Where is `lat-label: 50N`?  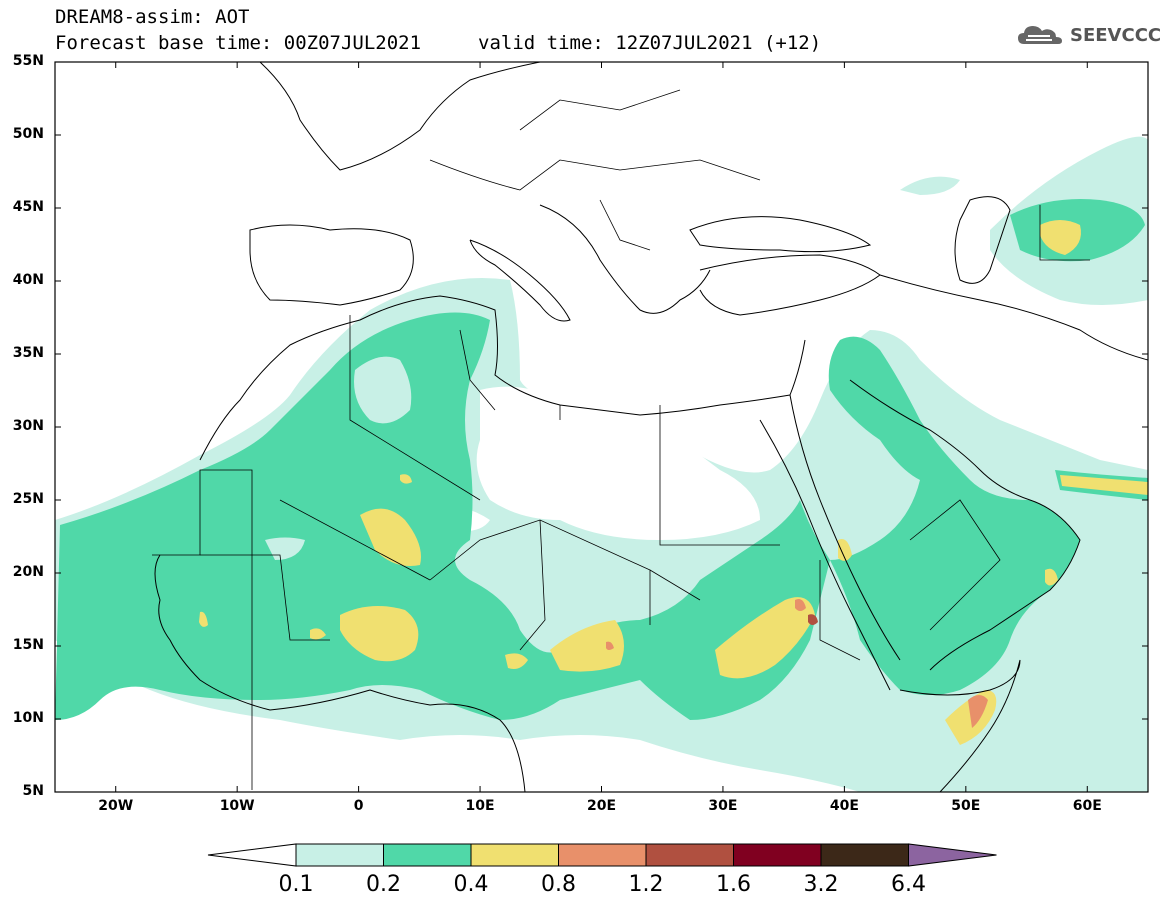 lat-label: 50N is located at coordinates (28, 134).